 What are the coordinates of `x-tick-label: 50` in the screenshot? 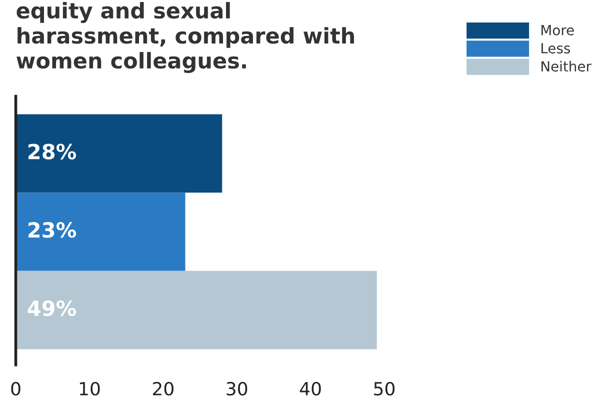 It's located at (384, 389).